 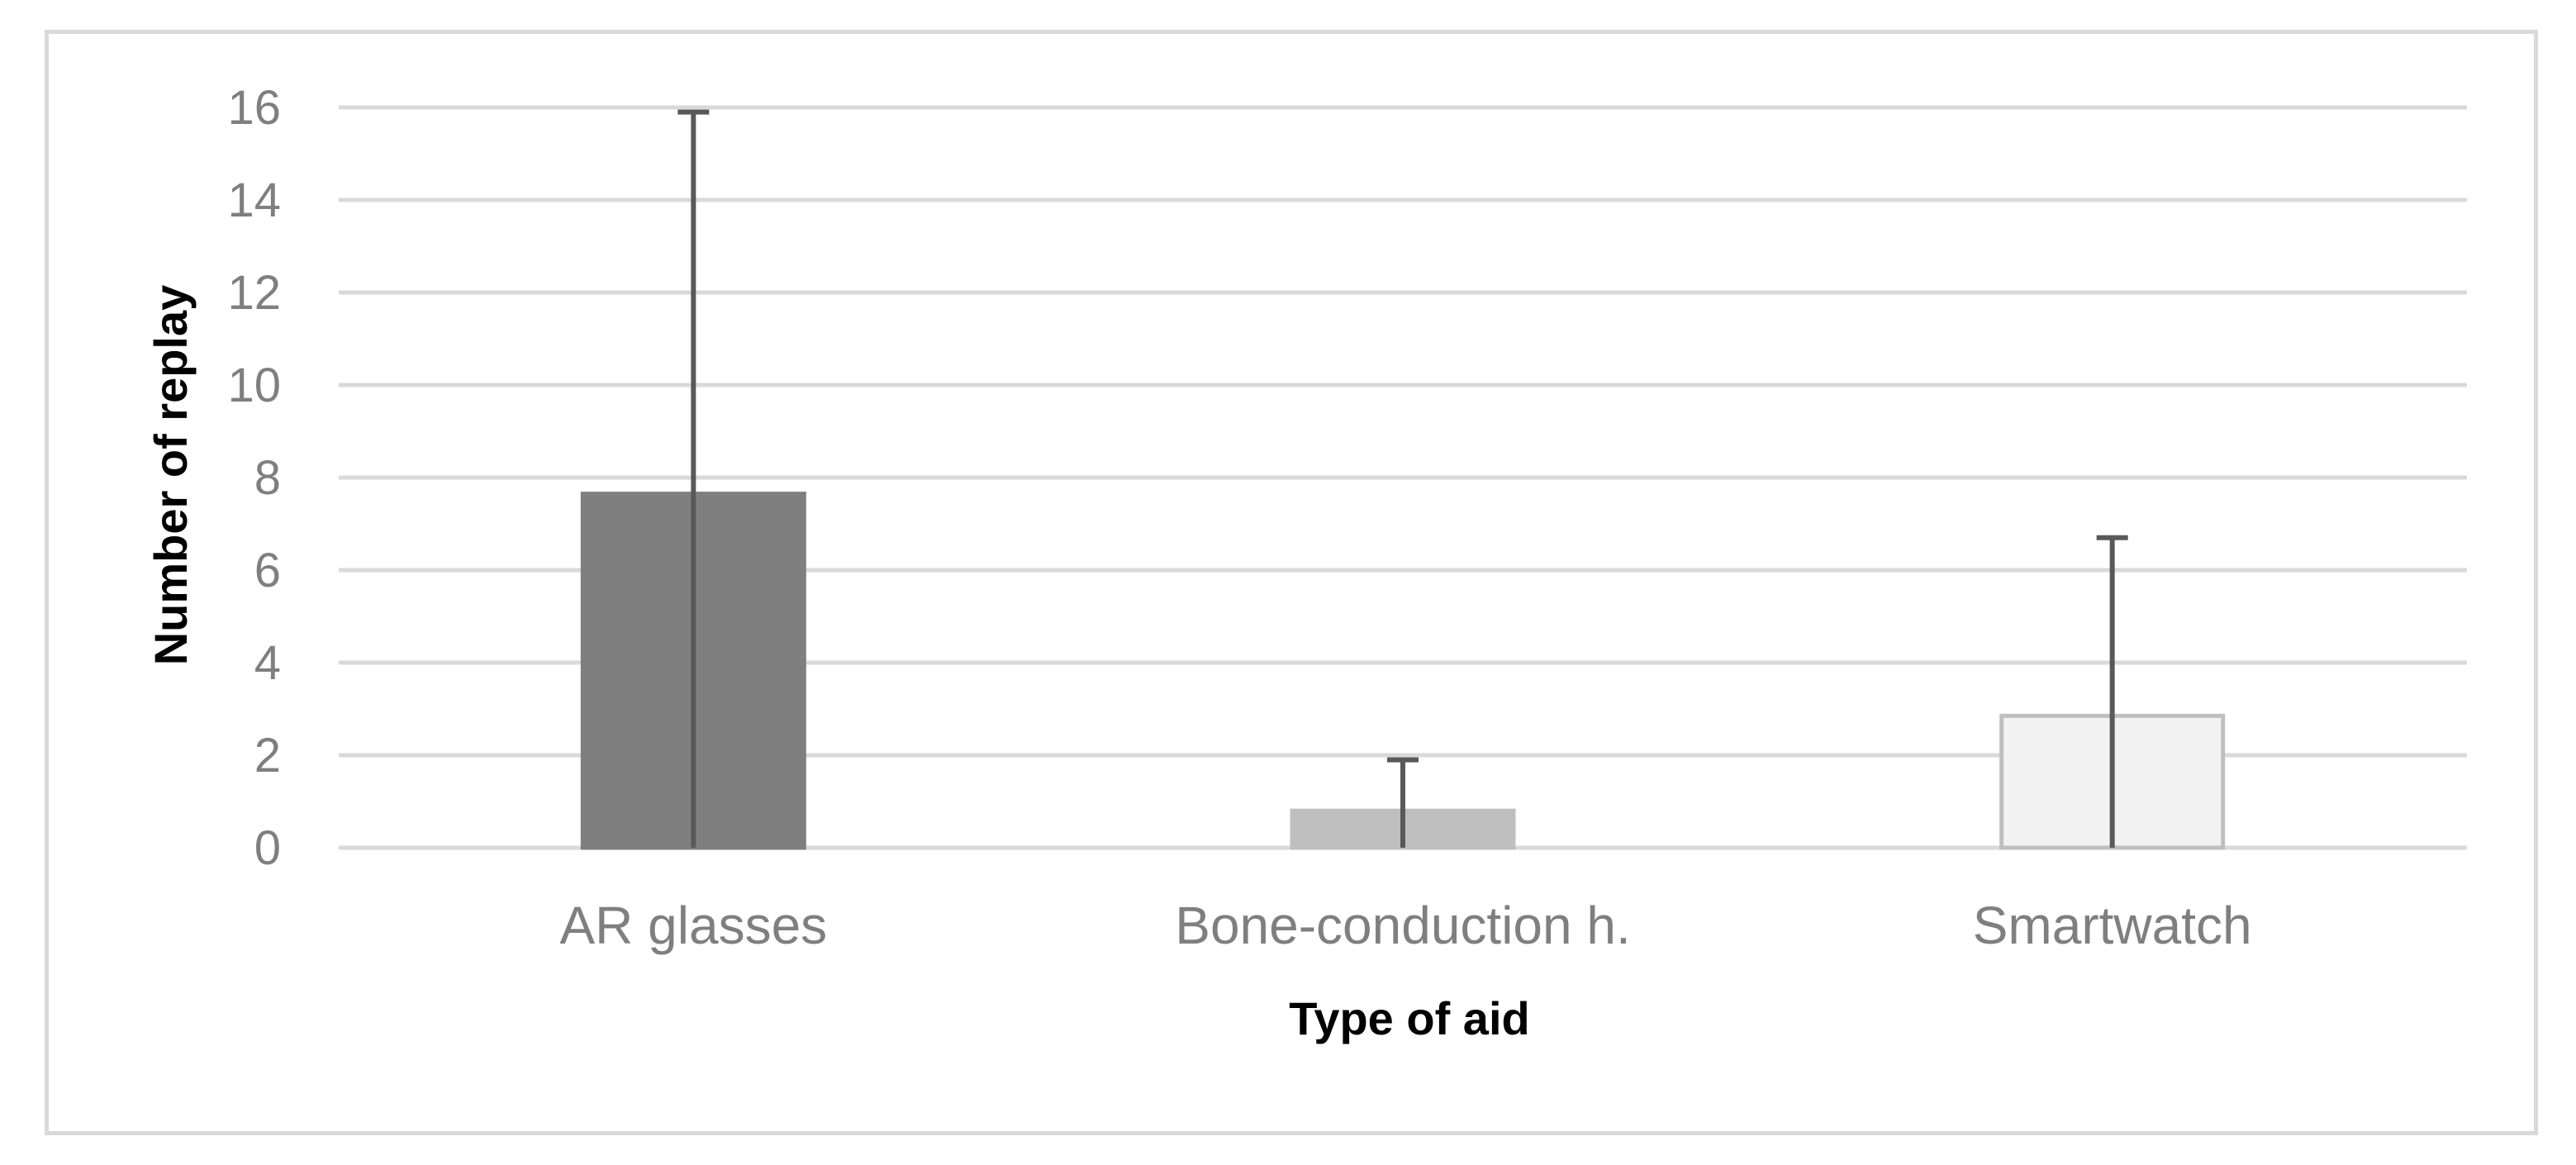 I want to click on y-tick-label: 10, so click(x=254, y=386).